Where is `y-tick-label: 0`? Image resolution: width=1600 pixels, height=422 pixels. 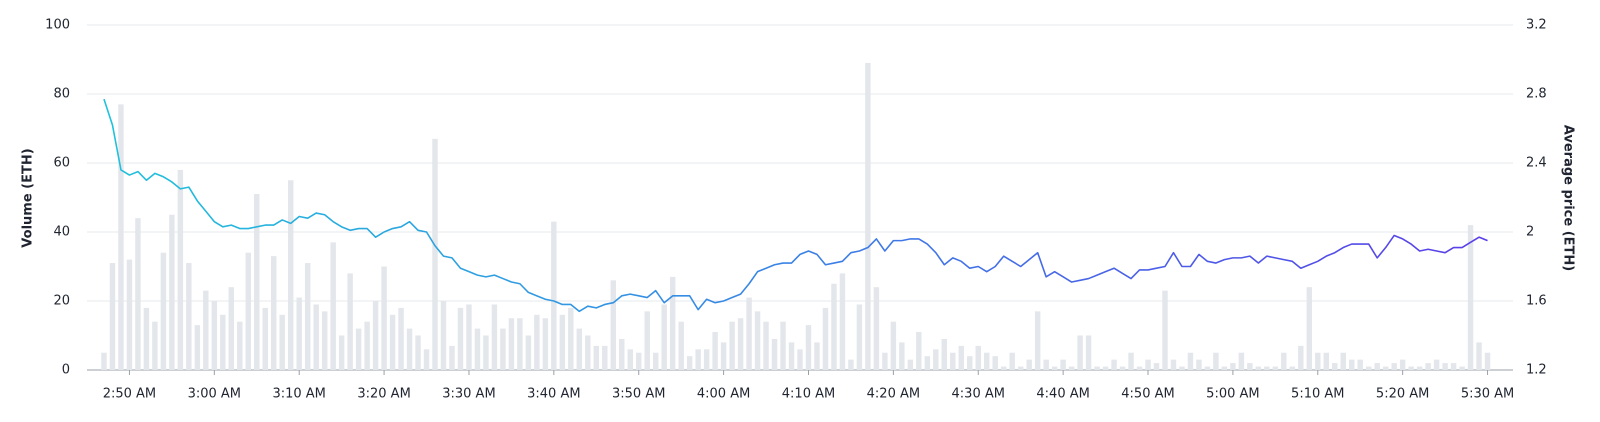
y-tick-label: 0 is located at coordinates (66, 370).